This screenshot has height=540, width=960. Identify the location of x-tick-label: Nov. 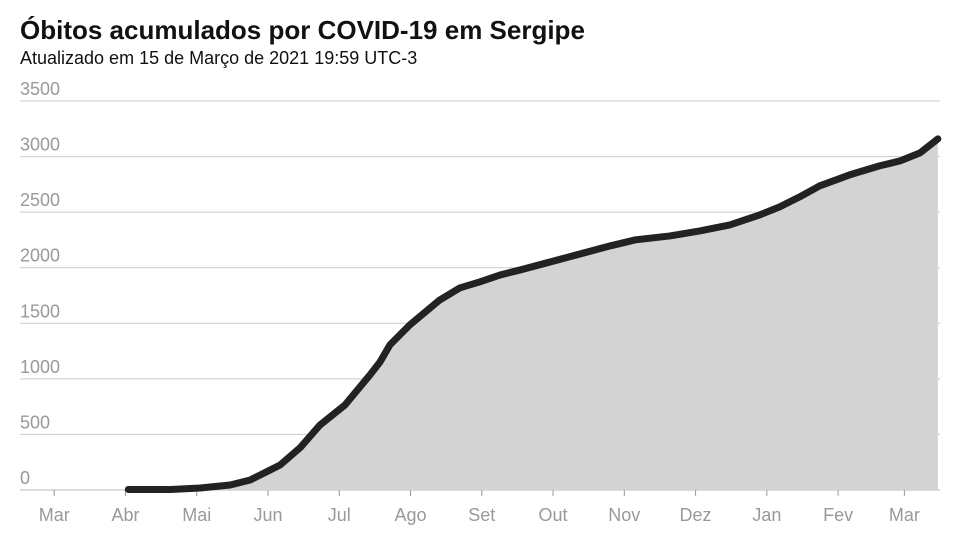
(624, 515).